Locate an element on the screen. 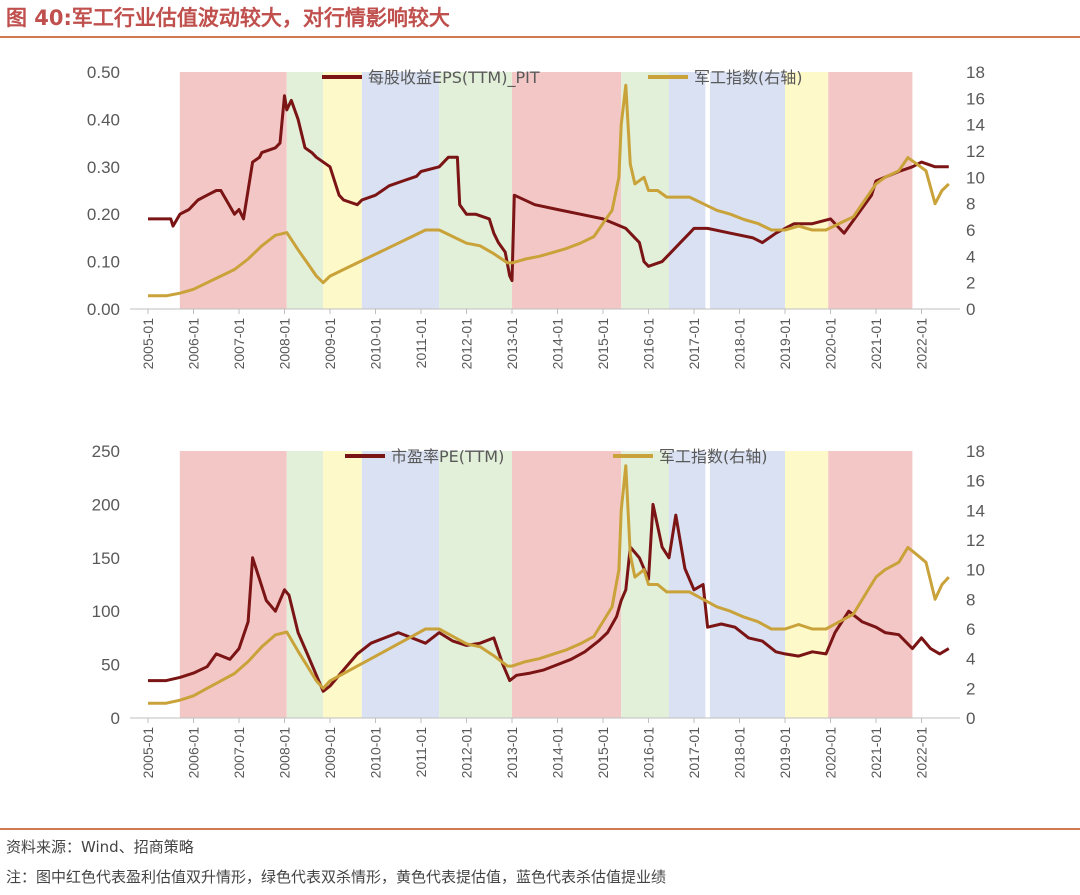  y-left-tick-label: 200 is located at coordinates (106, 504).